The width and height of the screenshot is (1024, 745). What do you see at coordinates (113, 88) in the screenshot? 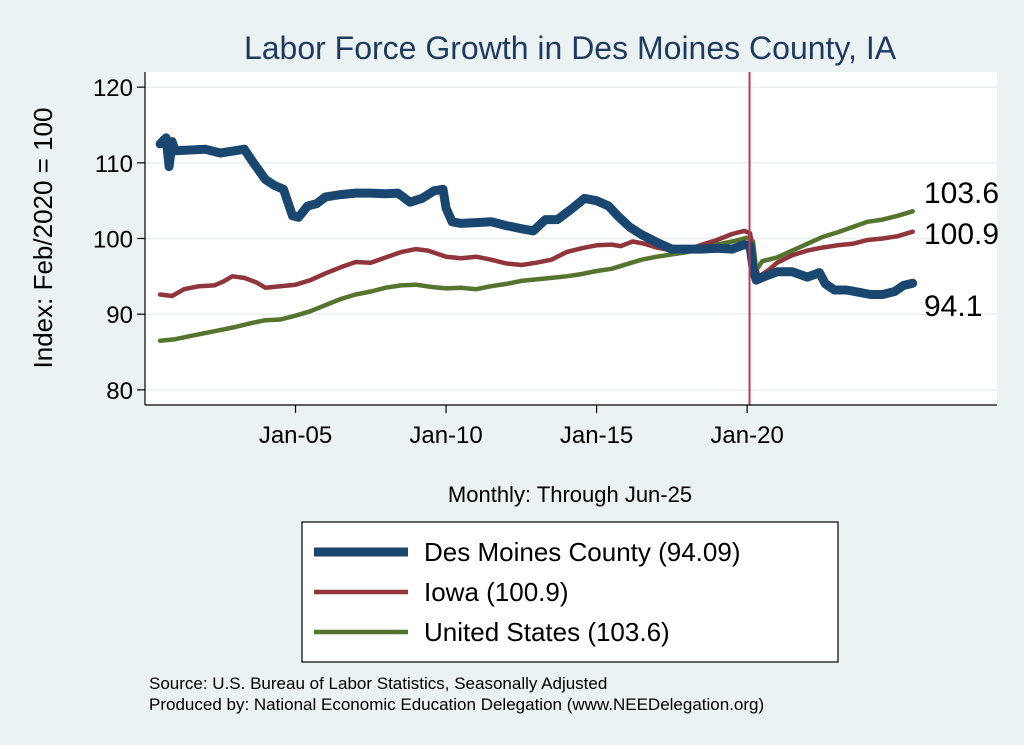
I see `y-tick-label: 120` at bounding box center [113, 88].